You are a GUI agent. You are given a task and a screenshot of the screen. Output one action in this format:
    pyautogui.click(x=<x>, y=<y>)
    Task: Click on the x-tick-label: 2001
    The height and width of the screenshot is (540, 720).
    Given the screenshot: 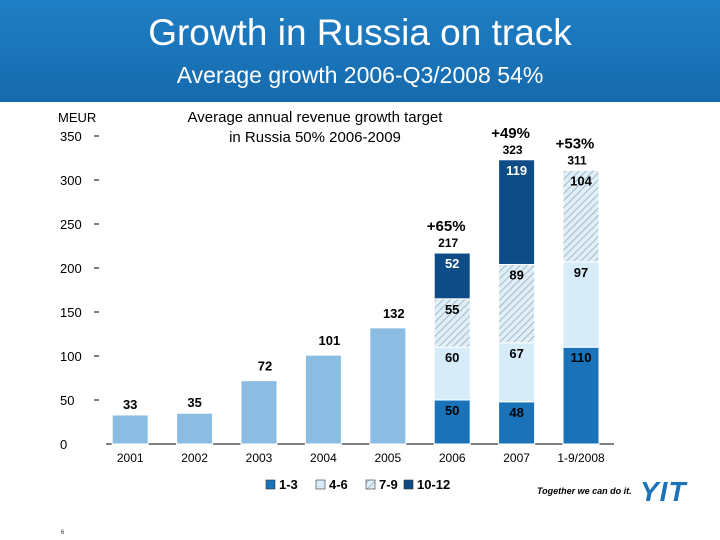 What is the action you would take?
    pyautogui.click(x=130, y=458)
    